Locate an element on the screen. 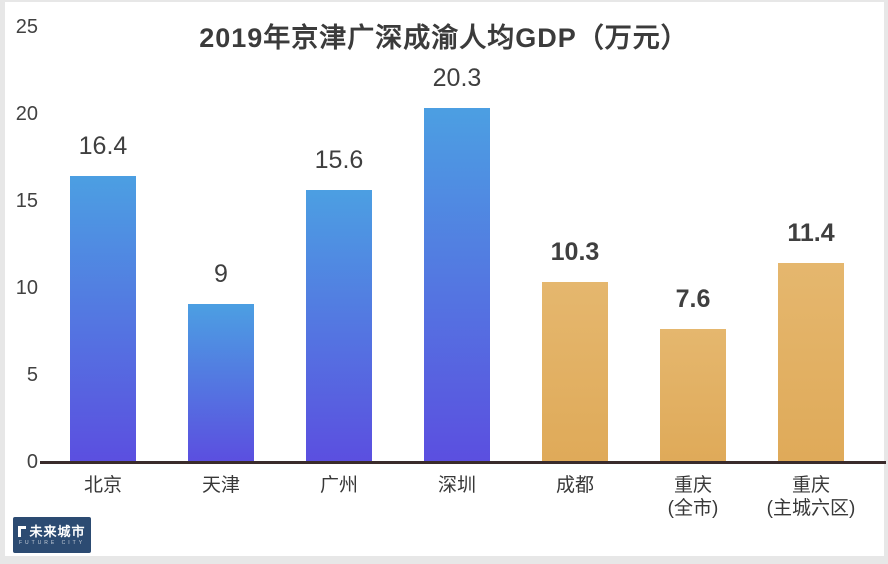  x-axis-label-beijing: 北京 is located at coordinates (103, 485).